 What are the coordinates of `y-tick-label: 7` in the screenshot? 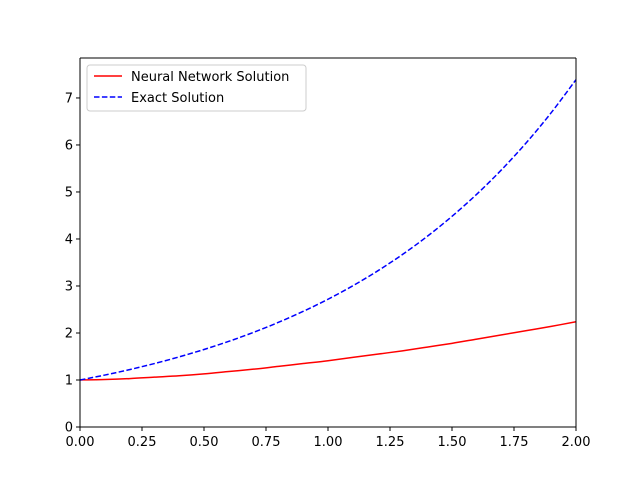 It's located at (69, 98).